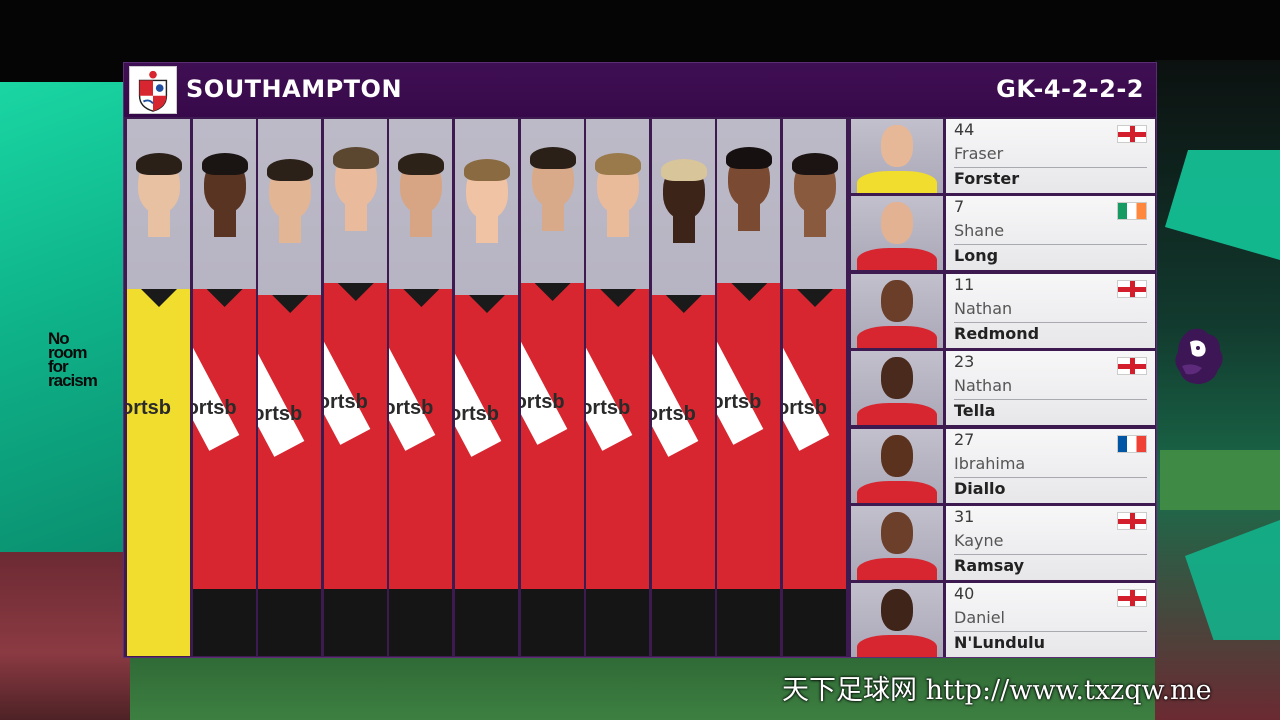 Image resolution: width=1280 pixels, height=720 pixels. I want to click on last-name: N'Lundulu, so click(999, 643).